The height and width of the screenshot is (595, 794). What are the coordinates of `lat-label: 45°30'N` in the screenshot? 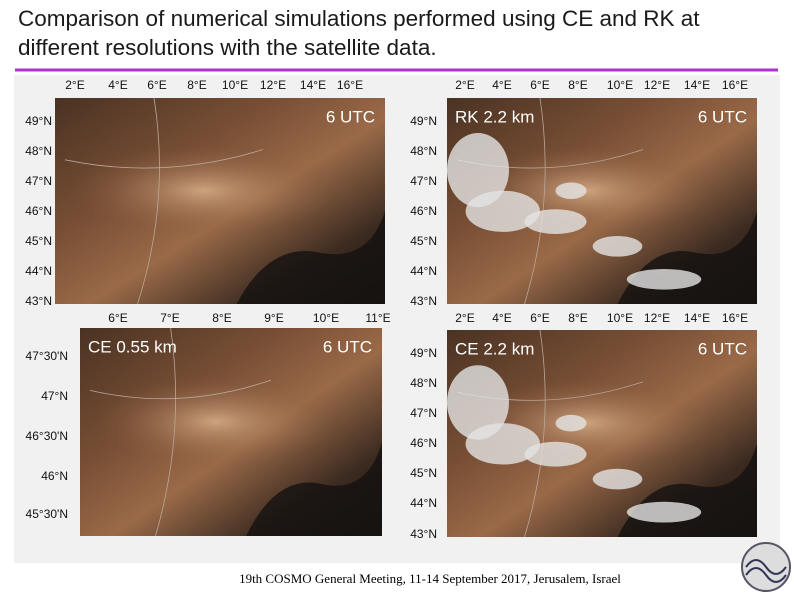 It's located at (47, 514).